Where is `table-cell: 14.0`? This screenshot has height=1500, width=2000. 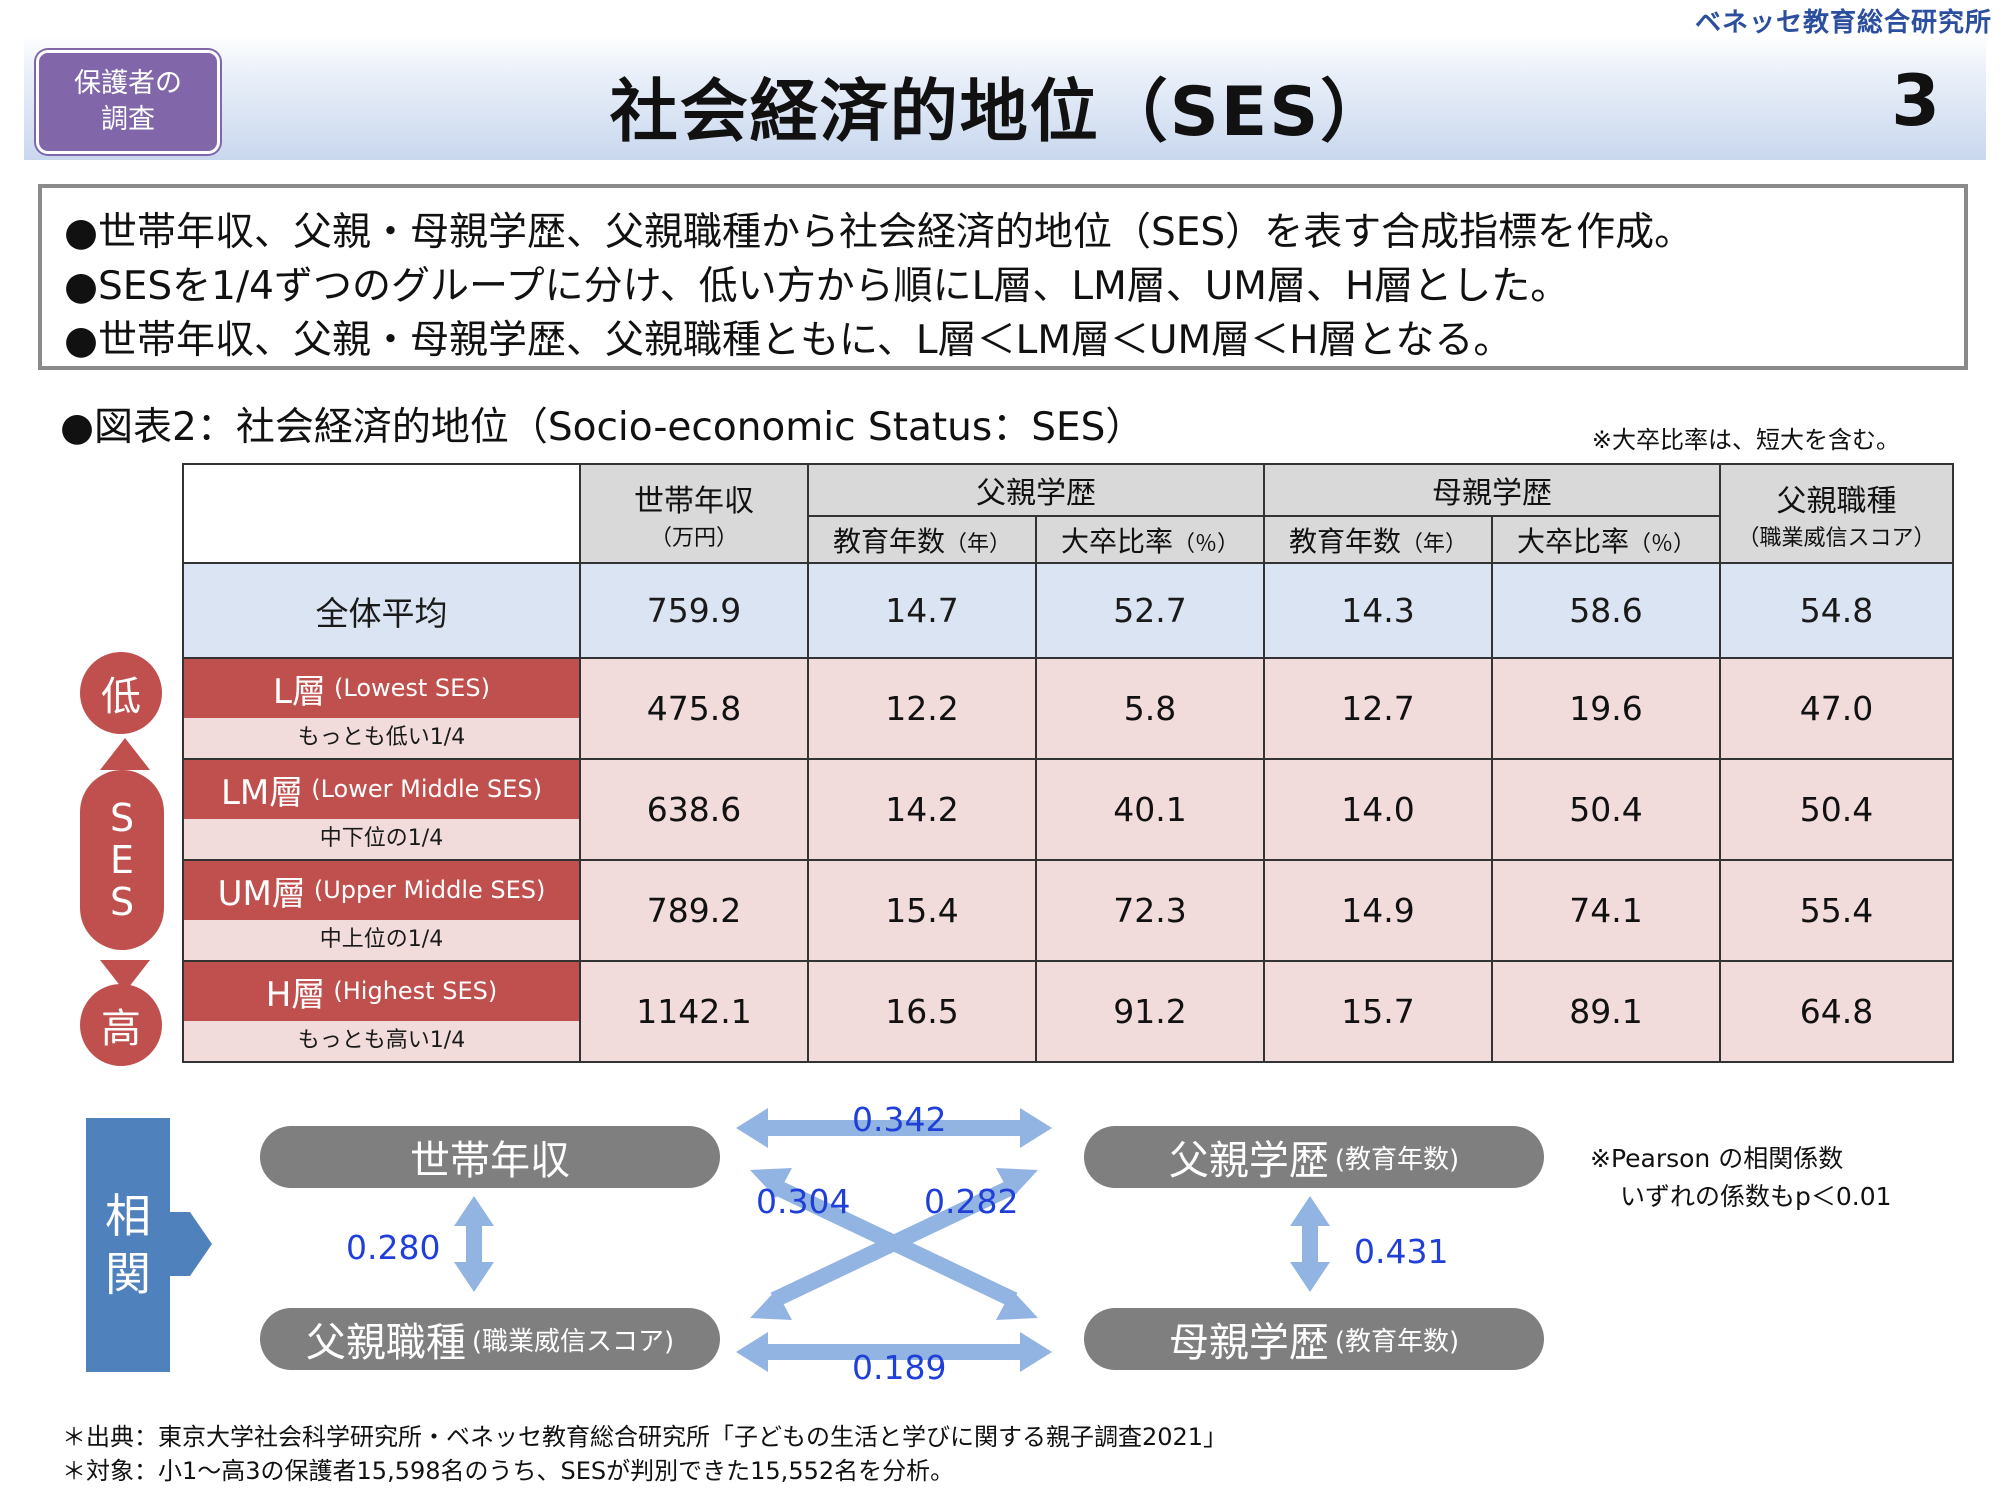 table-cell: 14.0 is located at coordinates (1378, 809).